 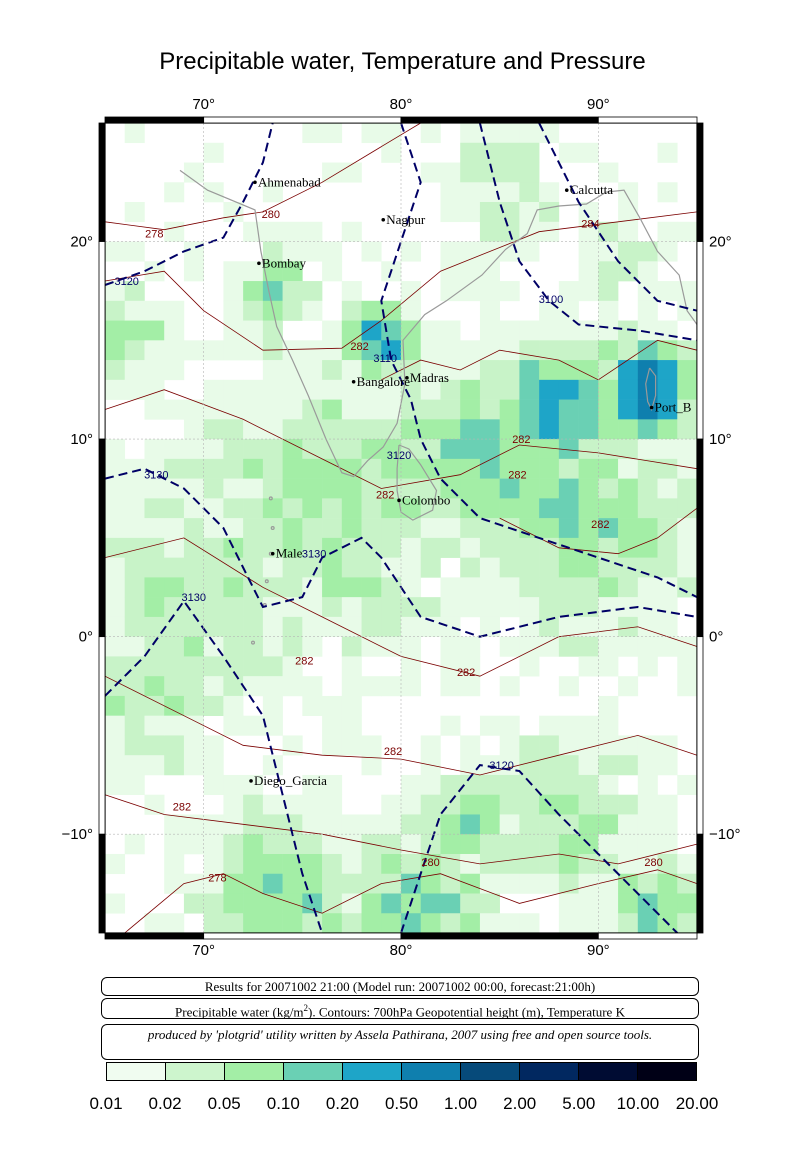 I want to click on geopotential-label: 3130, so click(x=314, y=555).